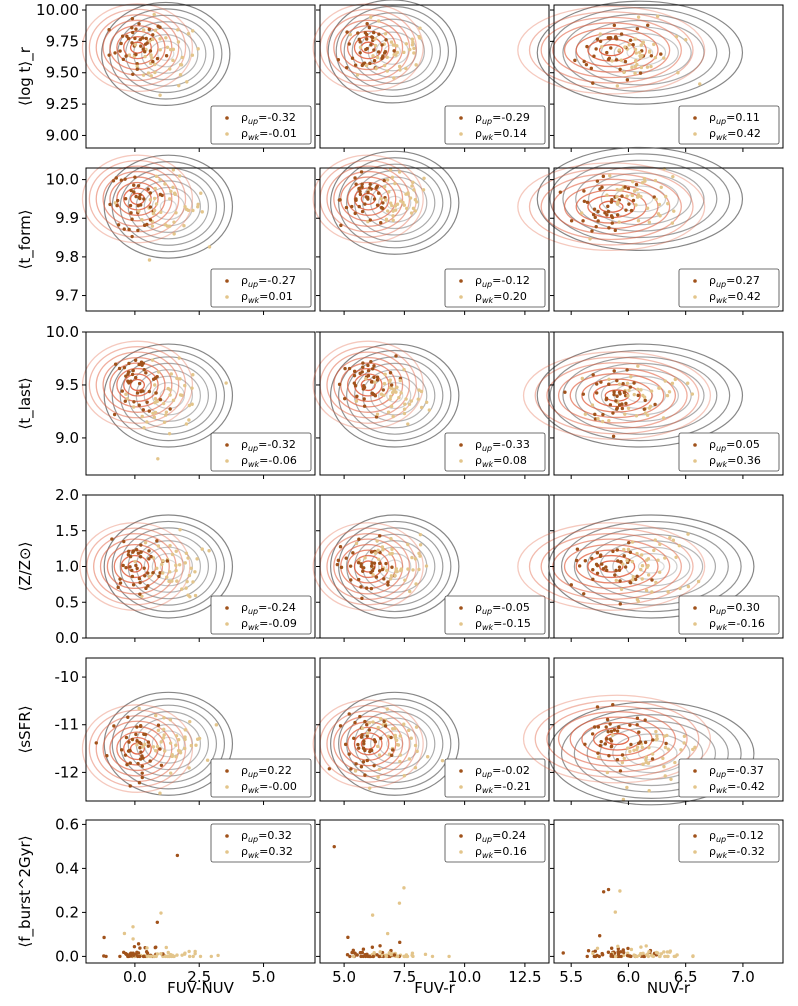  I want to click on y-tick-label: 0.6, so click(67, 824).